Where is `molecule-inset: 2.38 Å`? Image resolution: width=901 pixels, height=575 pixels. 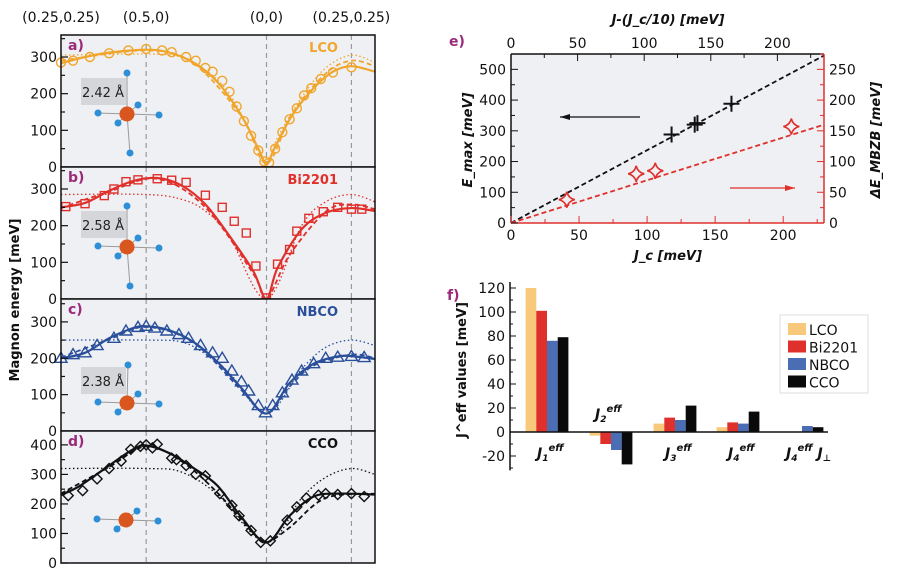
molecule-inset: 2.38 Å is located at coordinates (122, 388).